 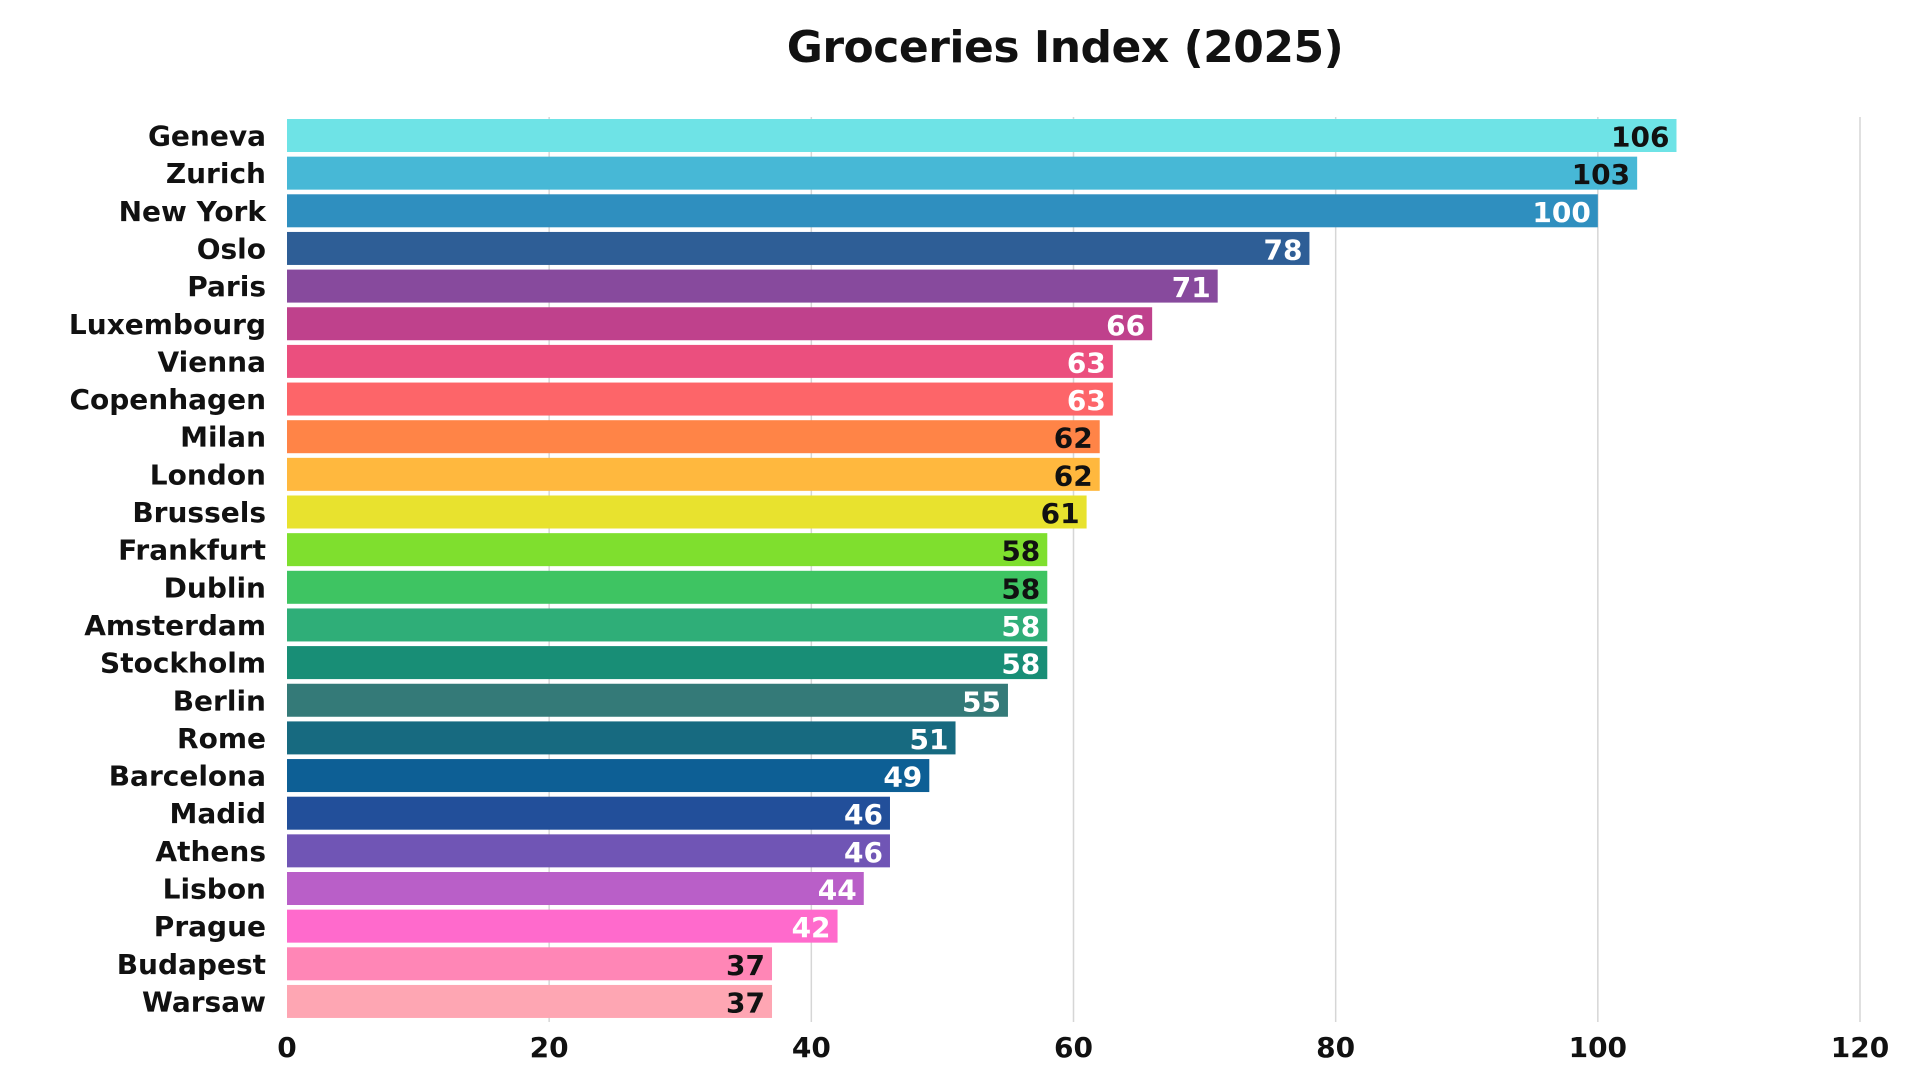 What do you see at coordinates (1060, 513) in the screenshot?
I see `value-label: 61` at bounding box center [1060, 513].